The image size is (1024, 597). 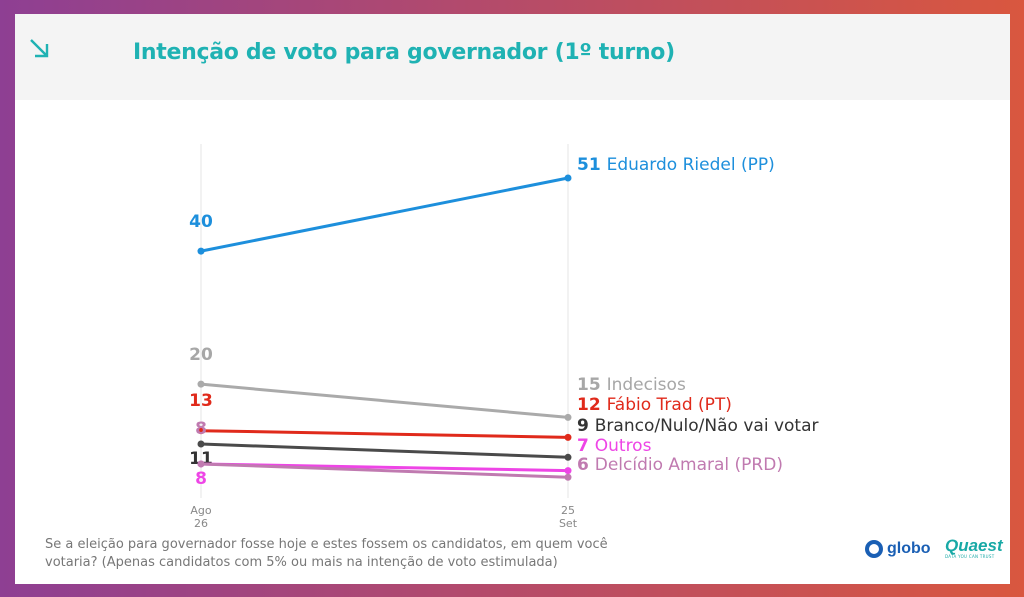 What do you see at coordinates (201, 222) in the screenshot?
I see `start-data-label: 40` at bounding box center [201, 222].